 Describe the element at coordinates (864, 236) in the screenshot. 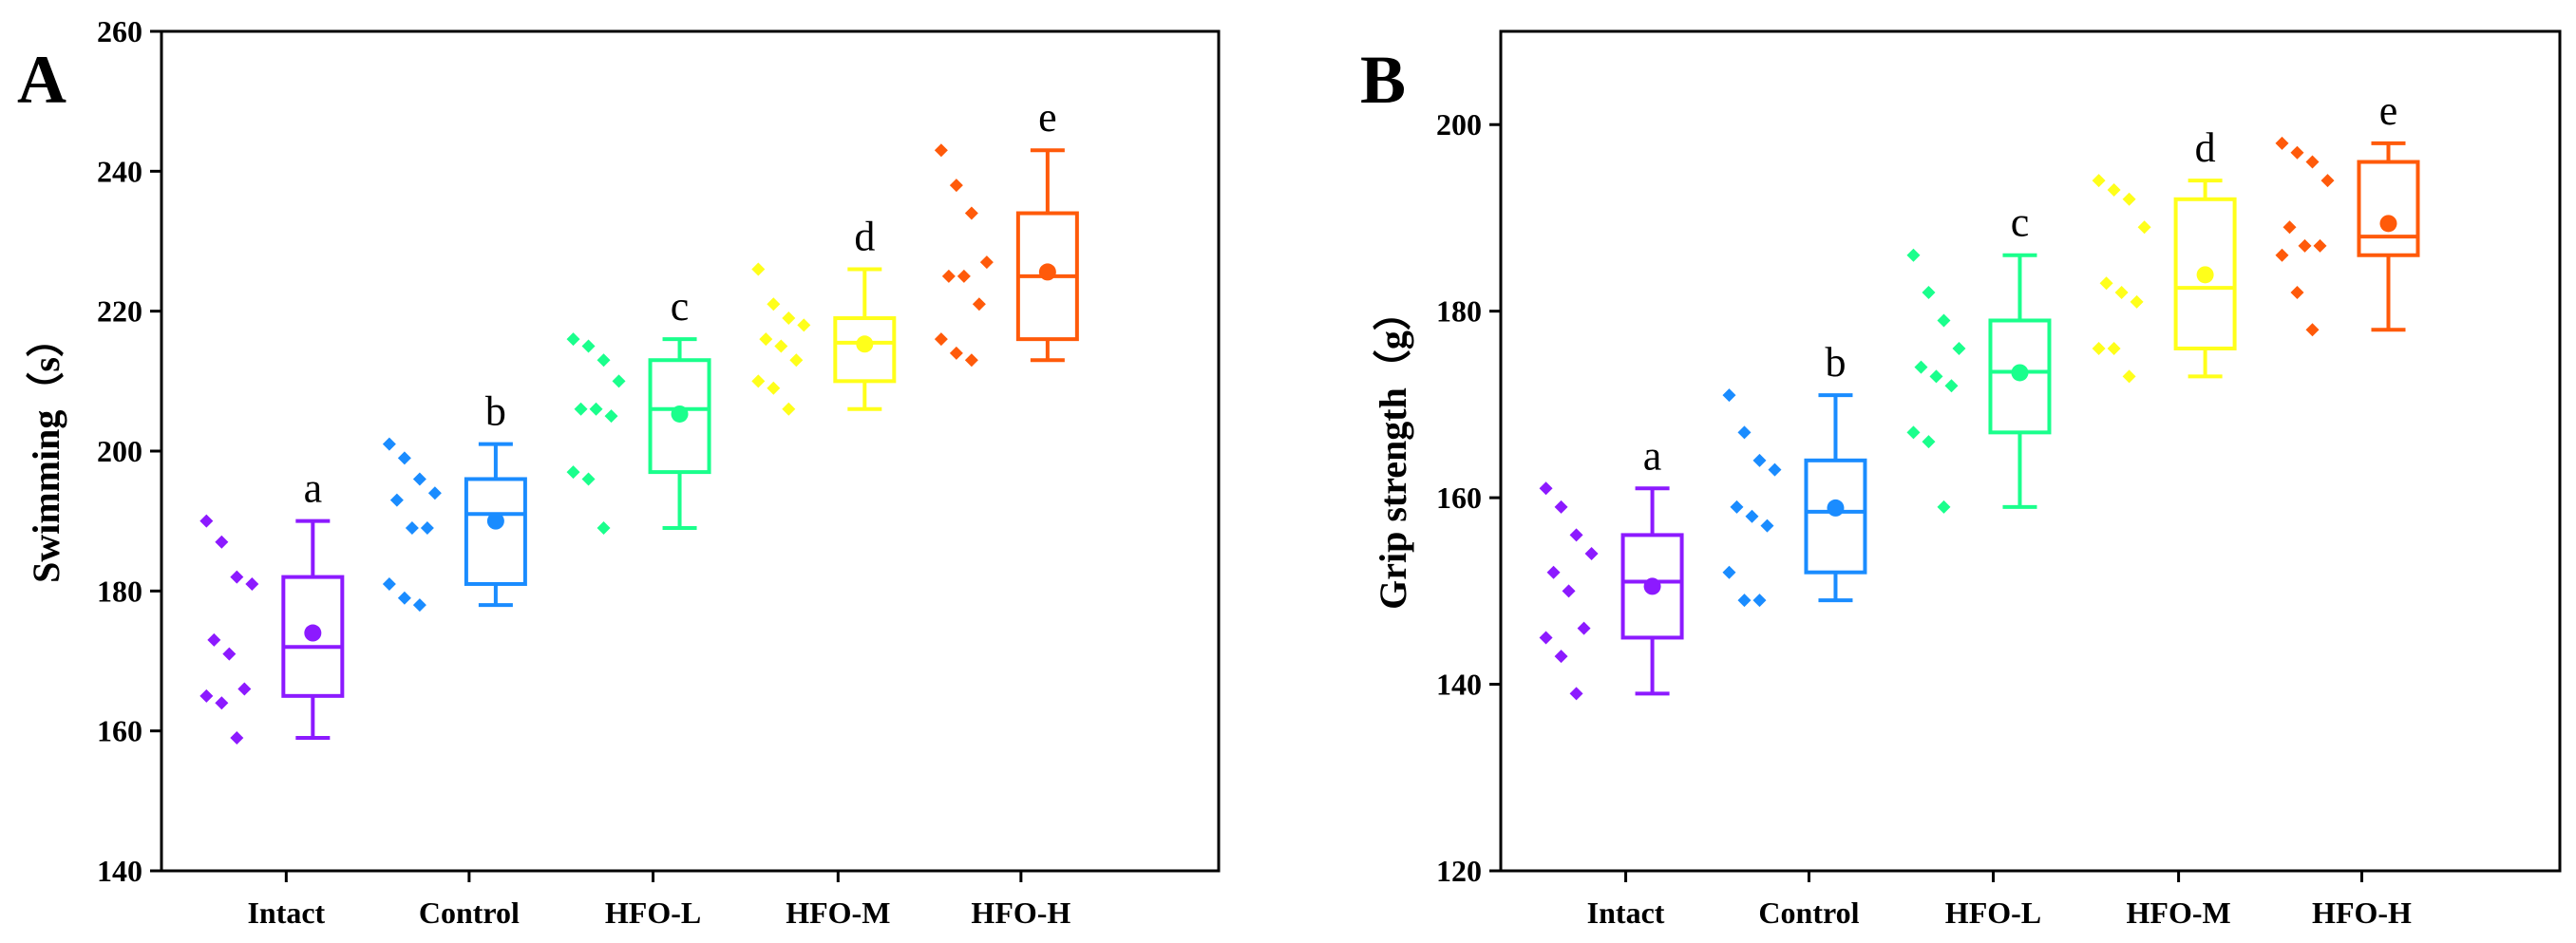

I see `significance-letter: d` at that location.